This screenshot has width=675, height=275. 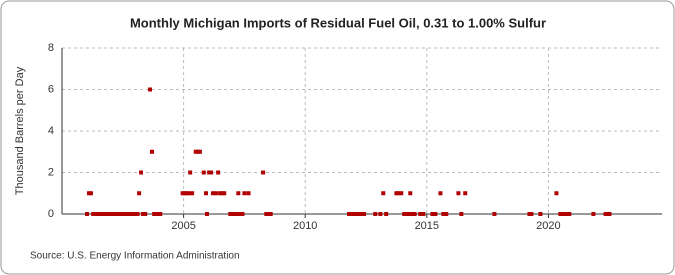 I want to click on y-tick-label: 8, so click(x=51, y=48).